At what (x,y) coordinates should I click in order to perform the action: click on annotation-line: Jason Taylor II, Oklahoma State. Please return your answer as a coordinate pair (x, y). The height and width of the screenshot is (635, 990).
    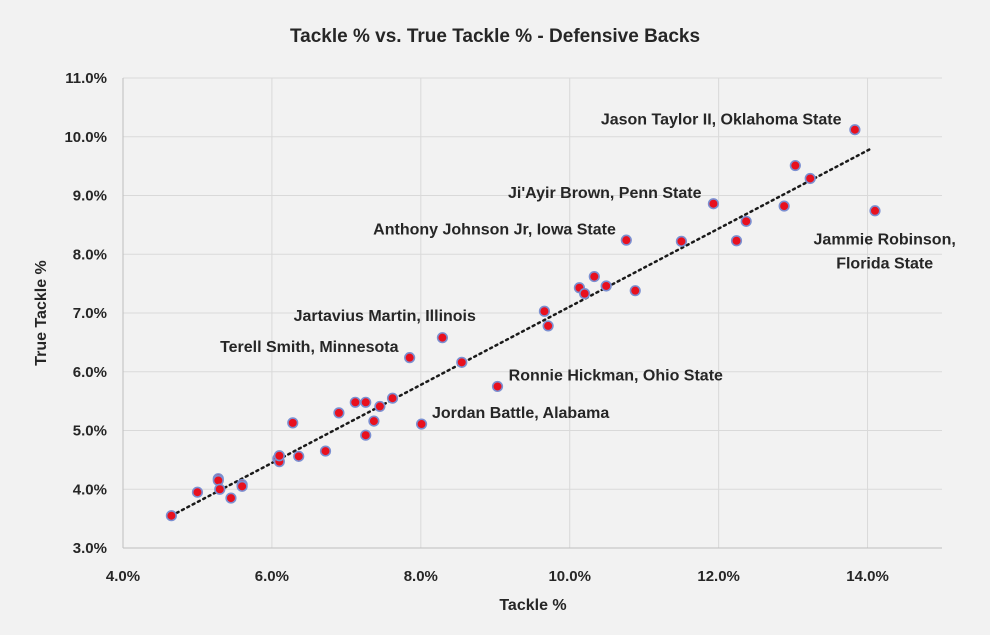
    Looking at the image, I should click on (721, 119).